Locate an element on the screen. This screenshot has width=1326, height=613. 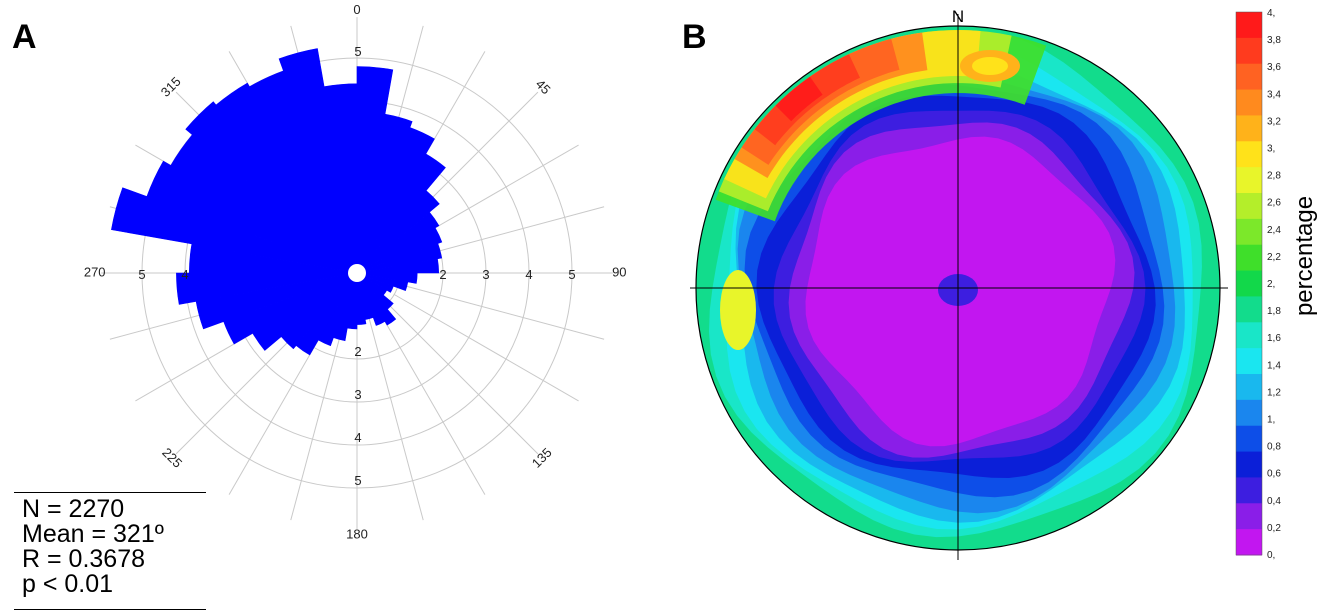
north-label: N is located at coordinates (958, 16).